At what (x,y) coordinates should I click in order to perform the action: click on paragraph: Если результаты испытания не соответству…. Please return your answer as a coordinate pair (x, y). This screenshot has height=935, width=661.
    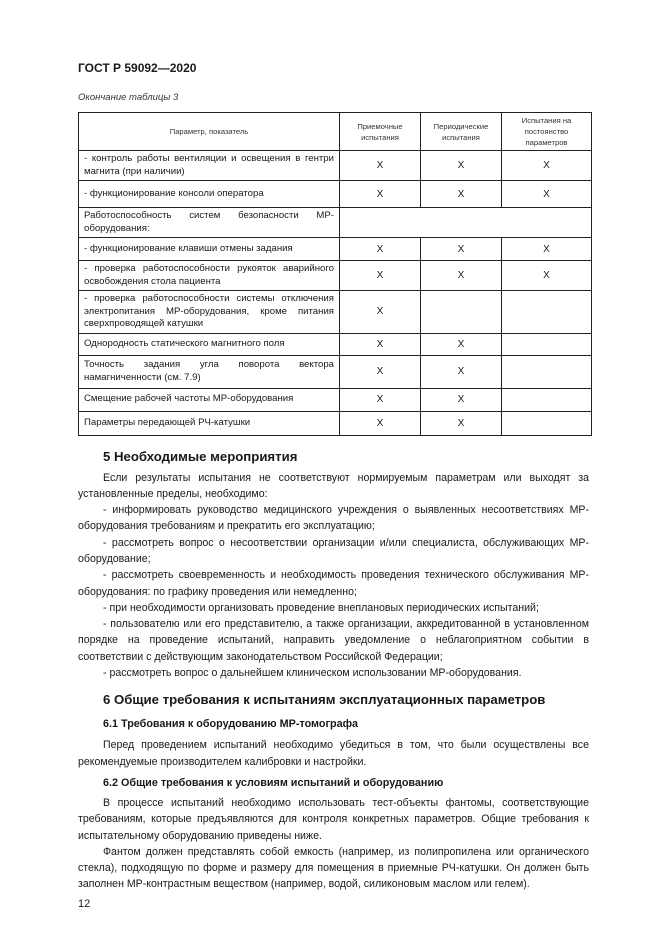
    Looking at the image, I should click on (333, 485).